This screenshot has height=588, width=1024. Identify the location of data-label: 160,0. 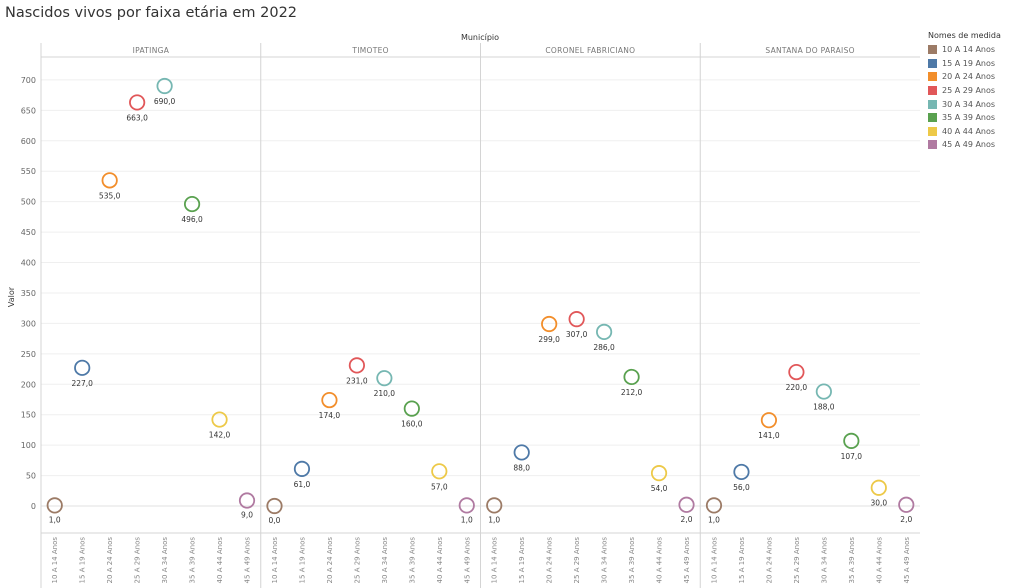
(412, 424).